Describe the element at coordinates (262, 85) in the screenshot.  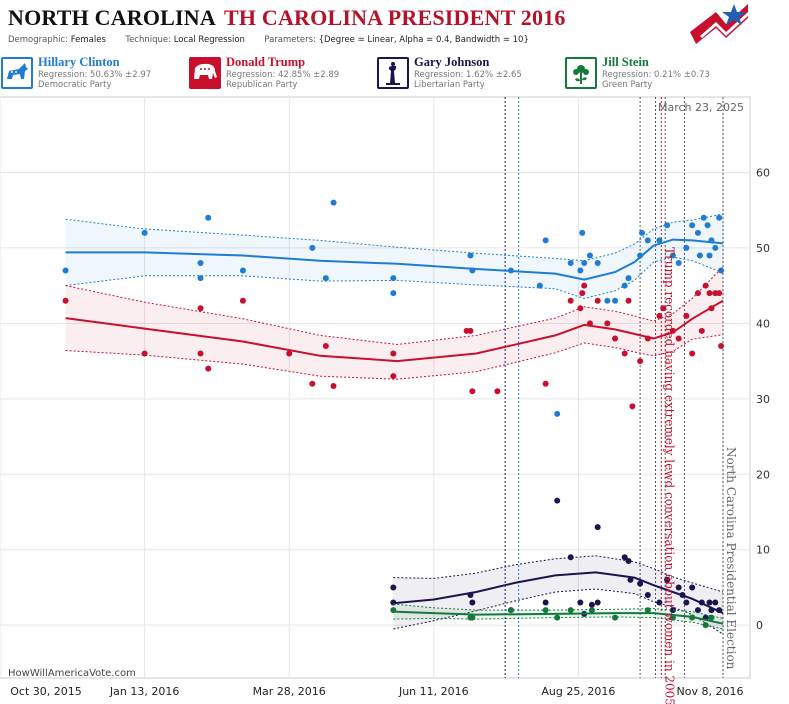
I see `candidate-party: Republican Party` at that location.